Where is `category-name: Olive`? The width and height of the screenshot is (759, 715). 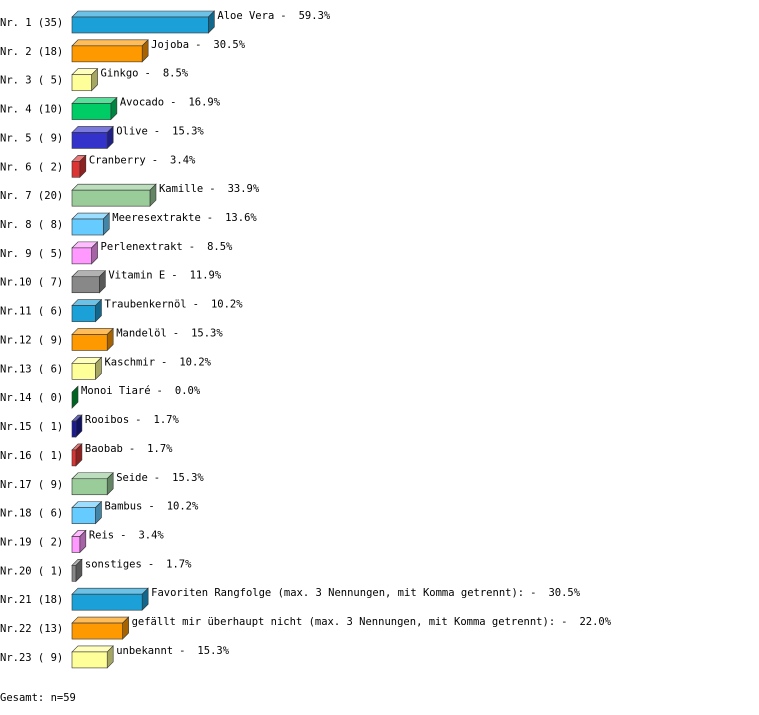
category-name: Olive is located at coordinates (132, 131).